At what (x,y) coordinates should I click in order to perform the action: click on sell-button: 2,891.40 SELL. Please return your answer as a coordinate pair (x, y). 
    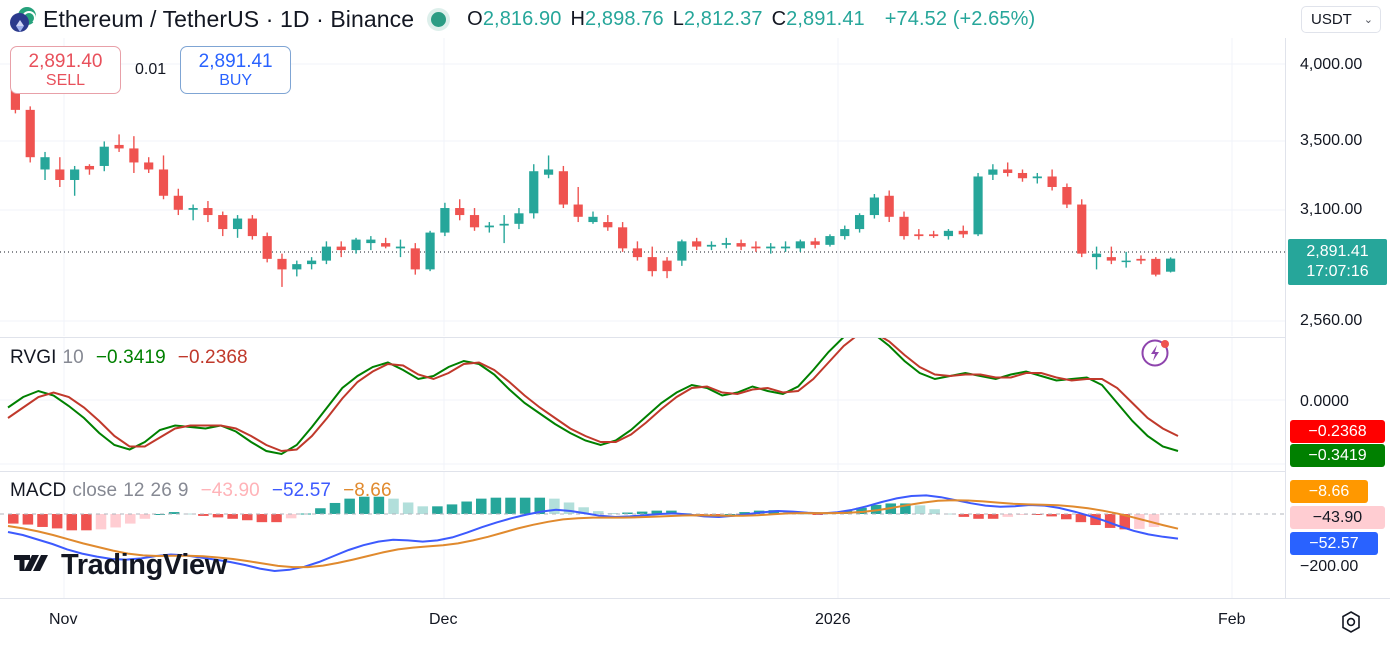
    Looking at the image, I should click on (65, 70).